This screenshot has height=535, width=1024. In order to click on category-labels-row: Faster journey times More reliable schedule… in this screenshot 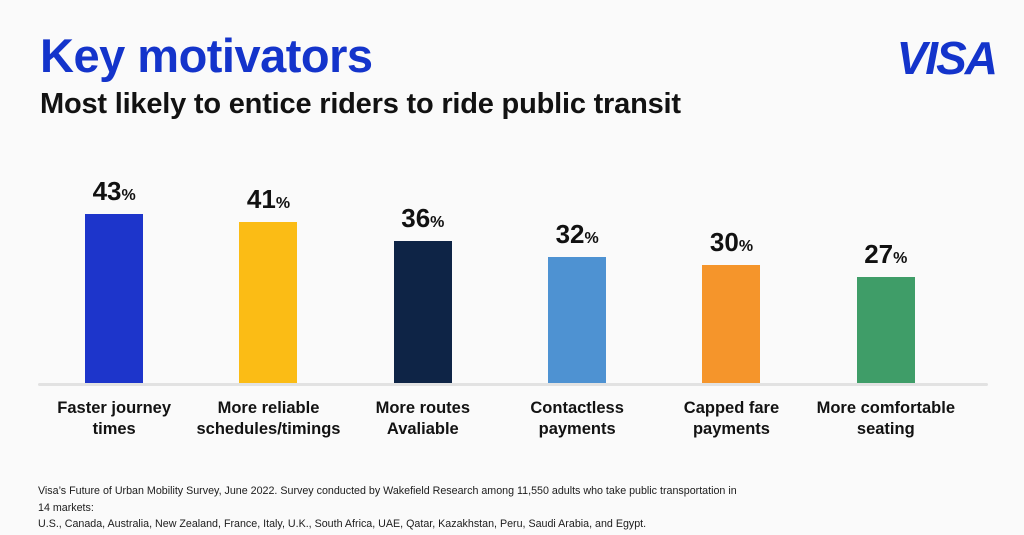, I will do `click(500, 419)`.